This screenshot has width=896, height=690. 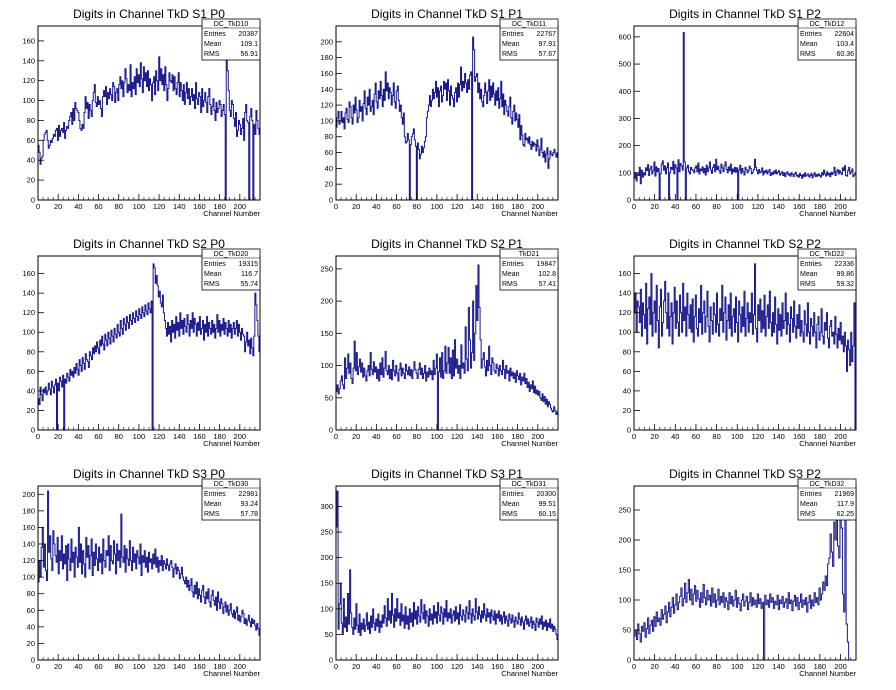 I want to click on stats-value: 22604, so click(x=845, y=34).